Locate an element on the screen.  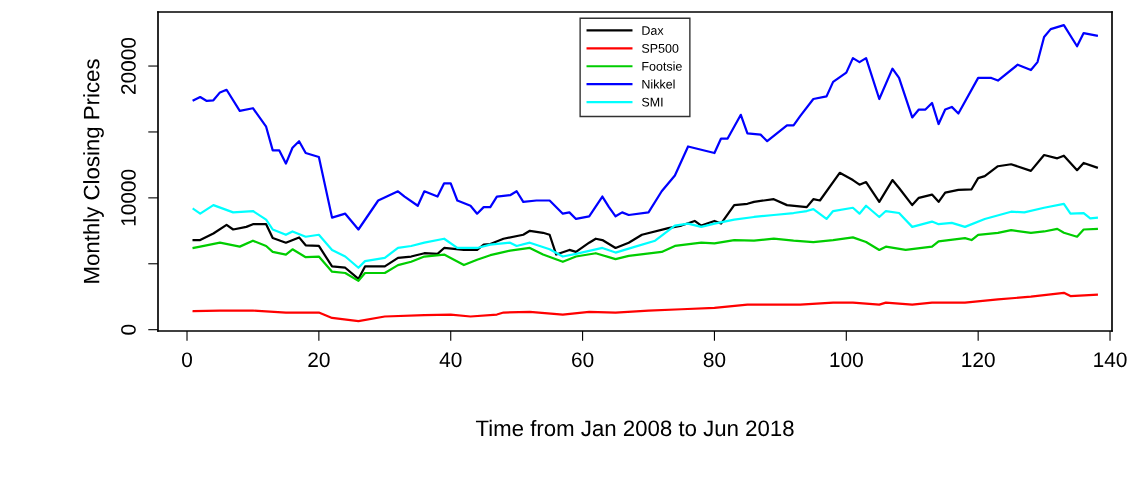
x-tick-label: 40 is located at coordinates (450, 360).